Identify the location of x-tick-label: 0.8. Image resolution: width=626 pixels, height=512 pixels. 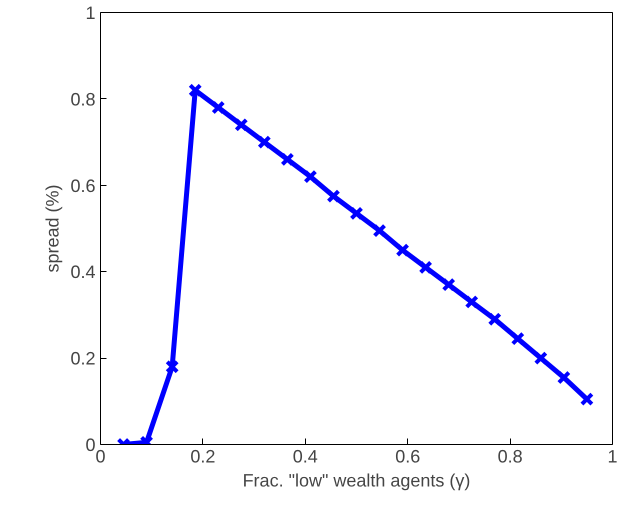
(510, 456).